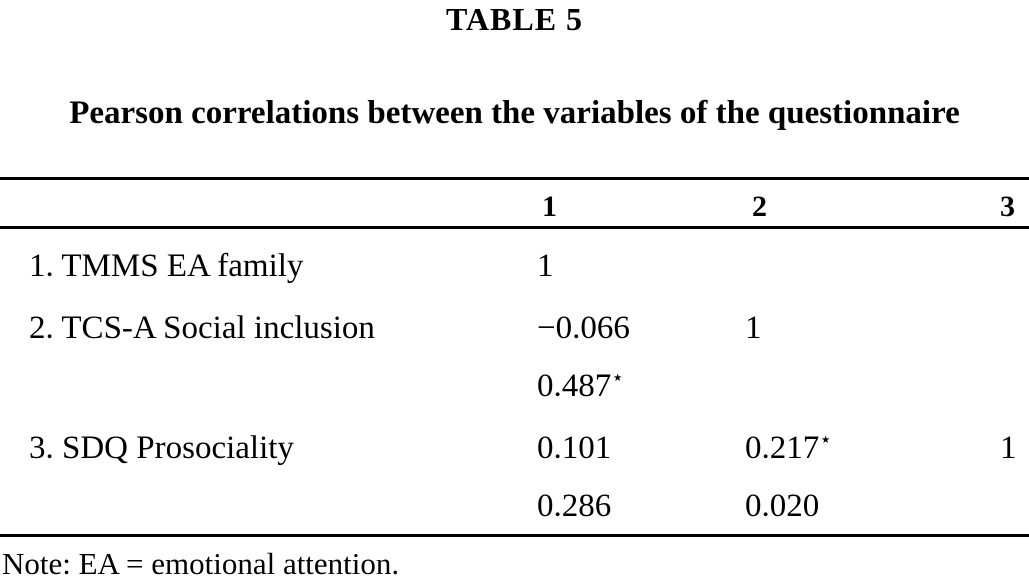 Image resolution: width=1029 pixels, height=588 pixels. What do you see at coordinates (759, 206) in the screenshot?
I see `column-header-2: 2` at bounding box center [759, 206].